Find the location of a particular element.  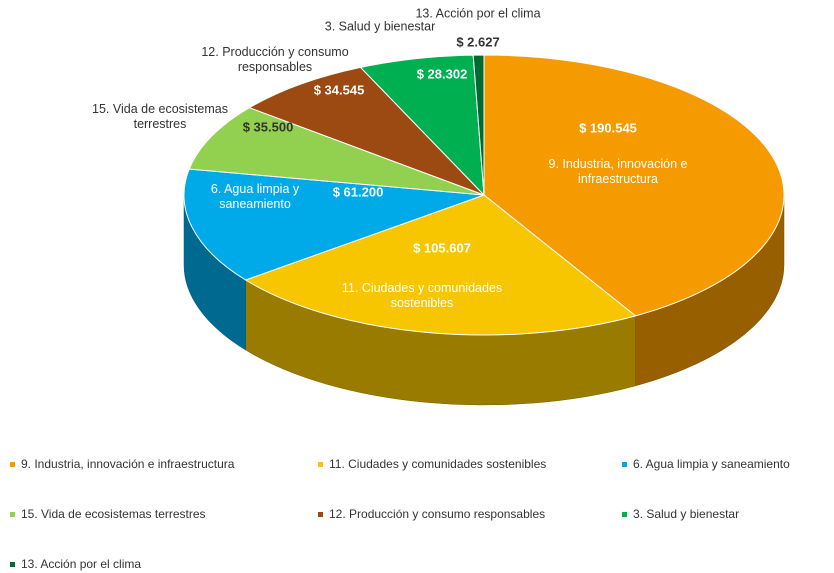

legend-item: 11. Ciudades y comunidades sostenibles is located at coordinates (432, 464).